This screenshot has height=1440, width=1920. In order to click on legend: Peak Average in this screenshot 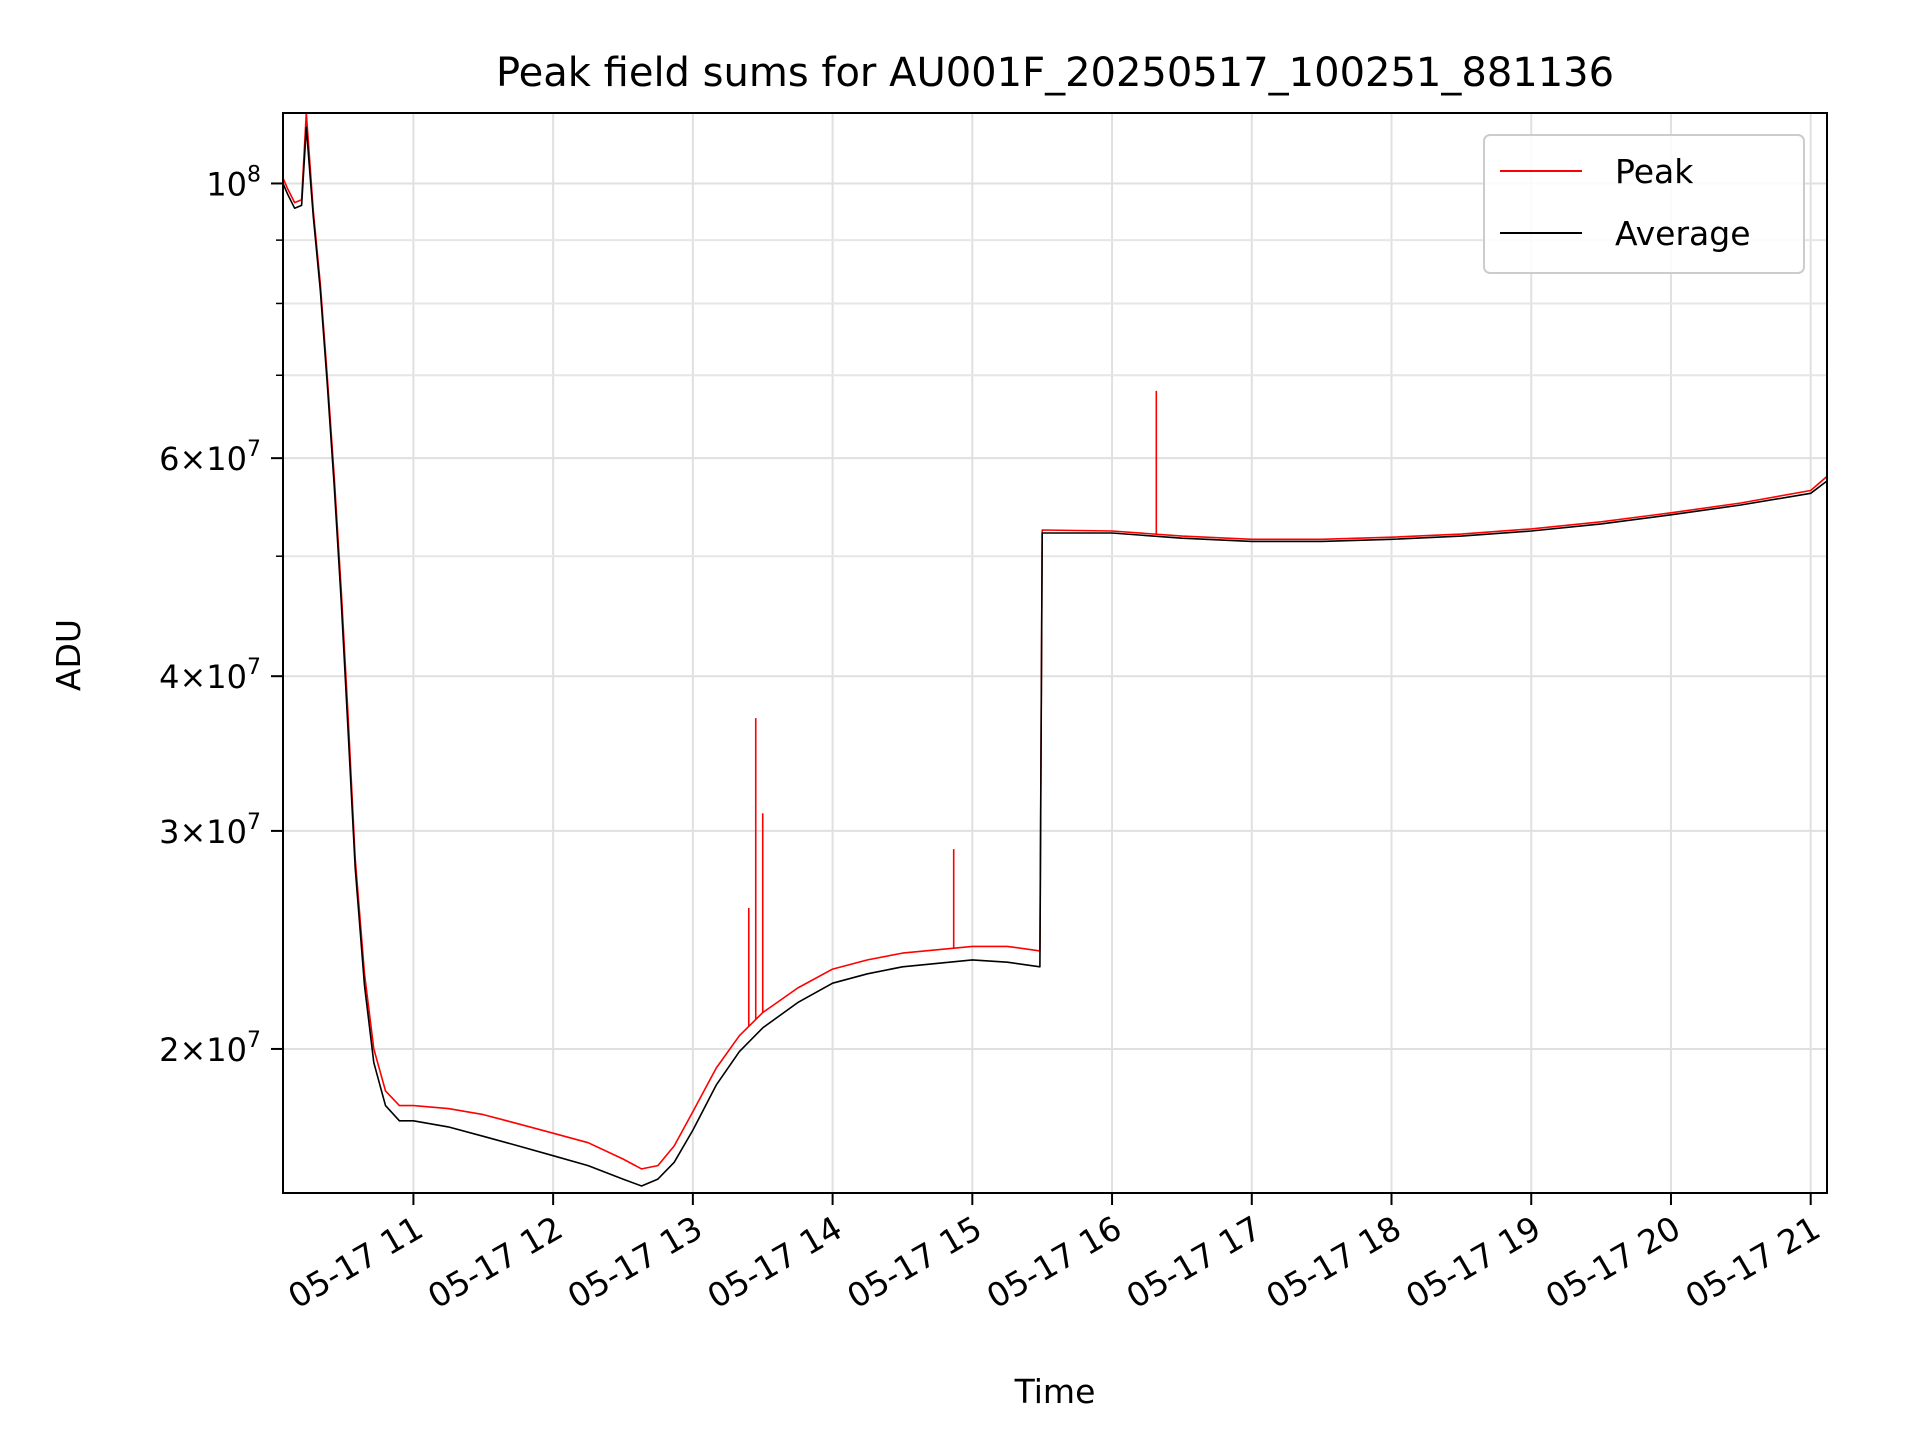, I will do `click(1644, 204)`.